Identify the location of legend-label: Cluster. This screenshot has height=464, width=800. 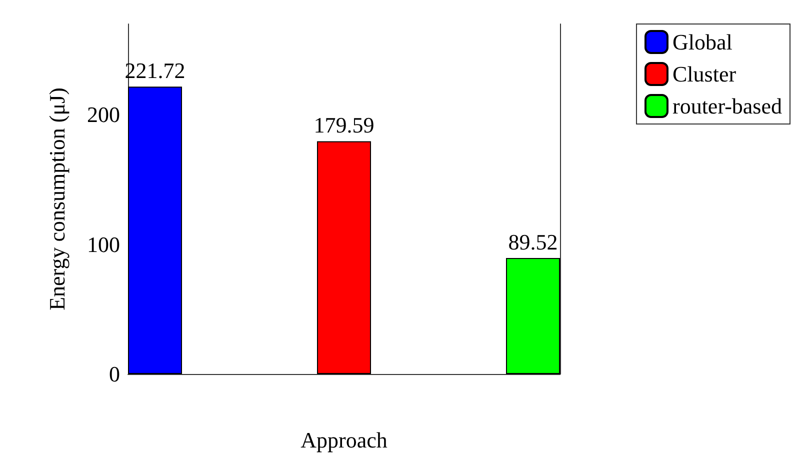
(704, 74).